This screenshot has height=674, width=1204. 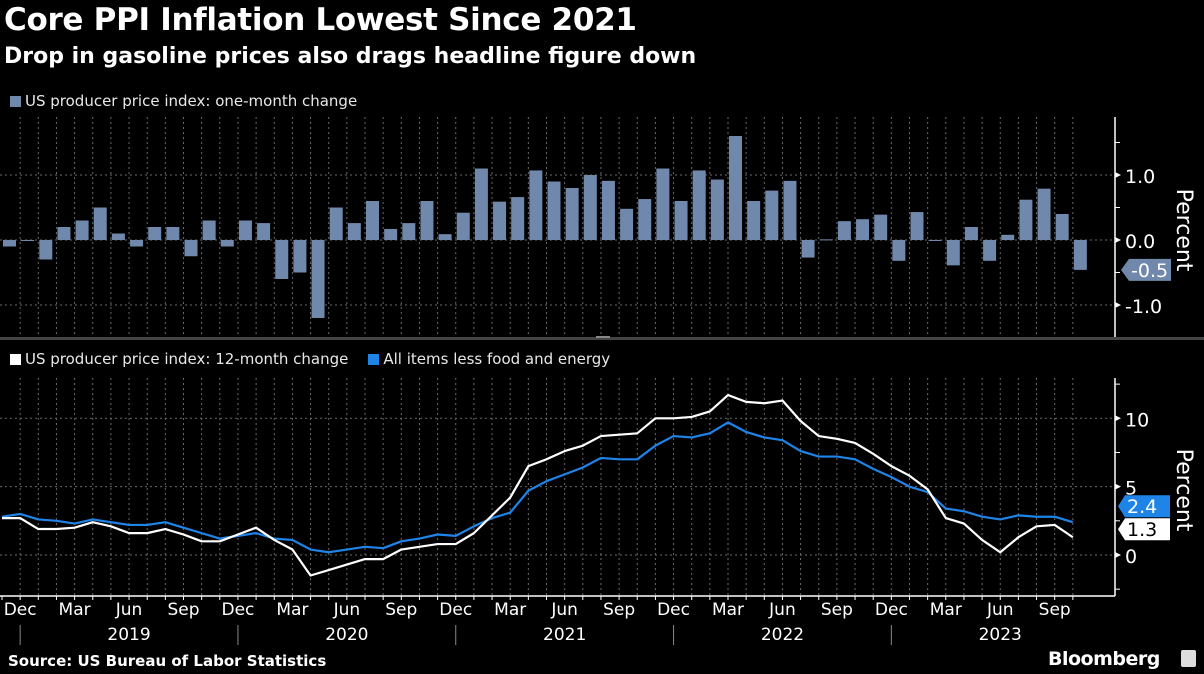 What do you see at coordinates (1149, 271) in the screenshot?
I see `last-value-label: -0.5` at bounding box center [1149, 271].